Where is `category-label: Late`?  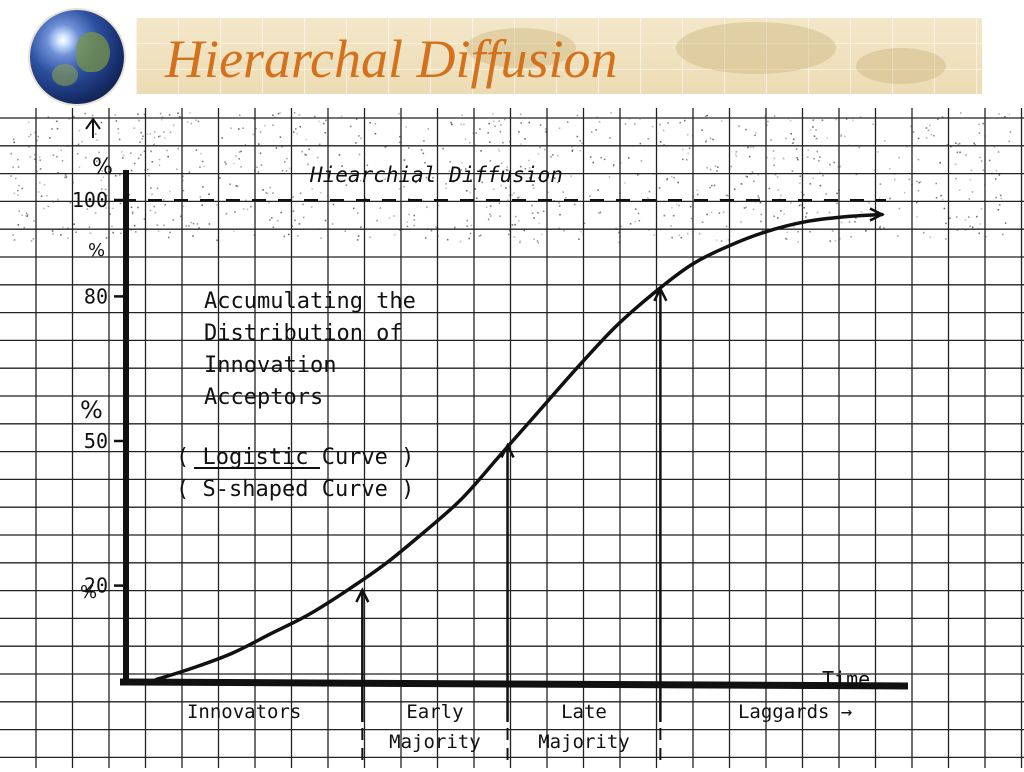
category-label: Late is located at coordinates (584, 712).